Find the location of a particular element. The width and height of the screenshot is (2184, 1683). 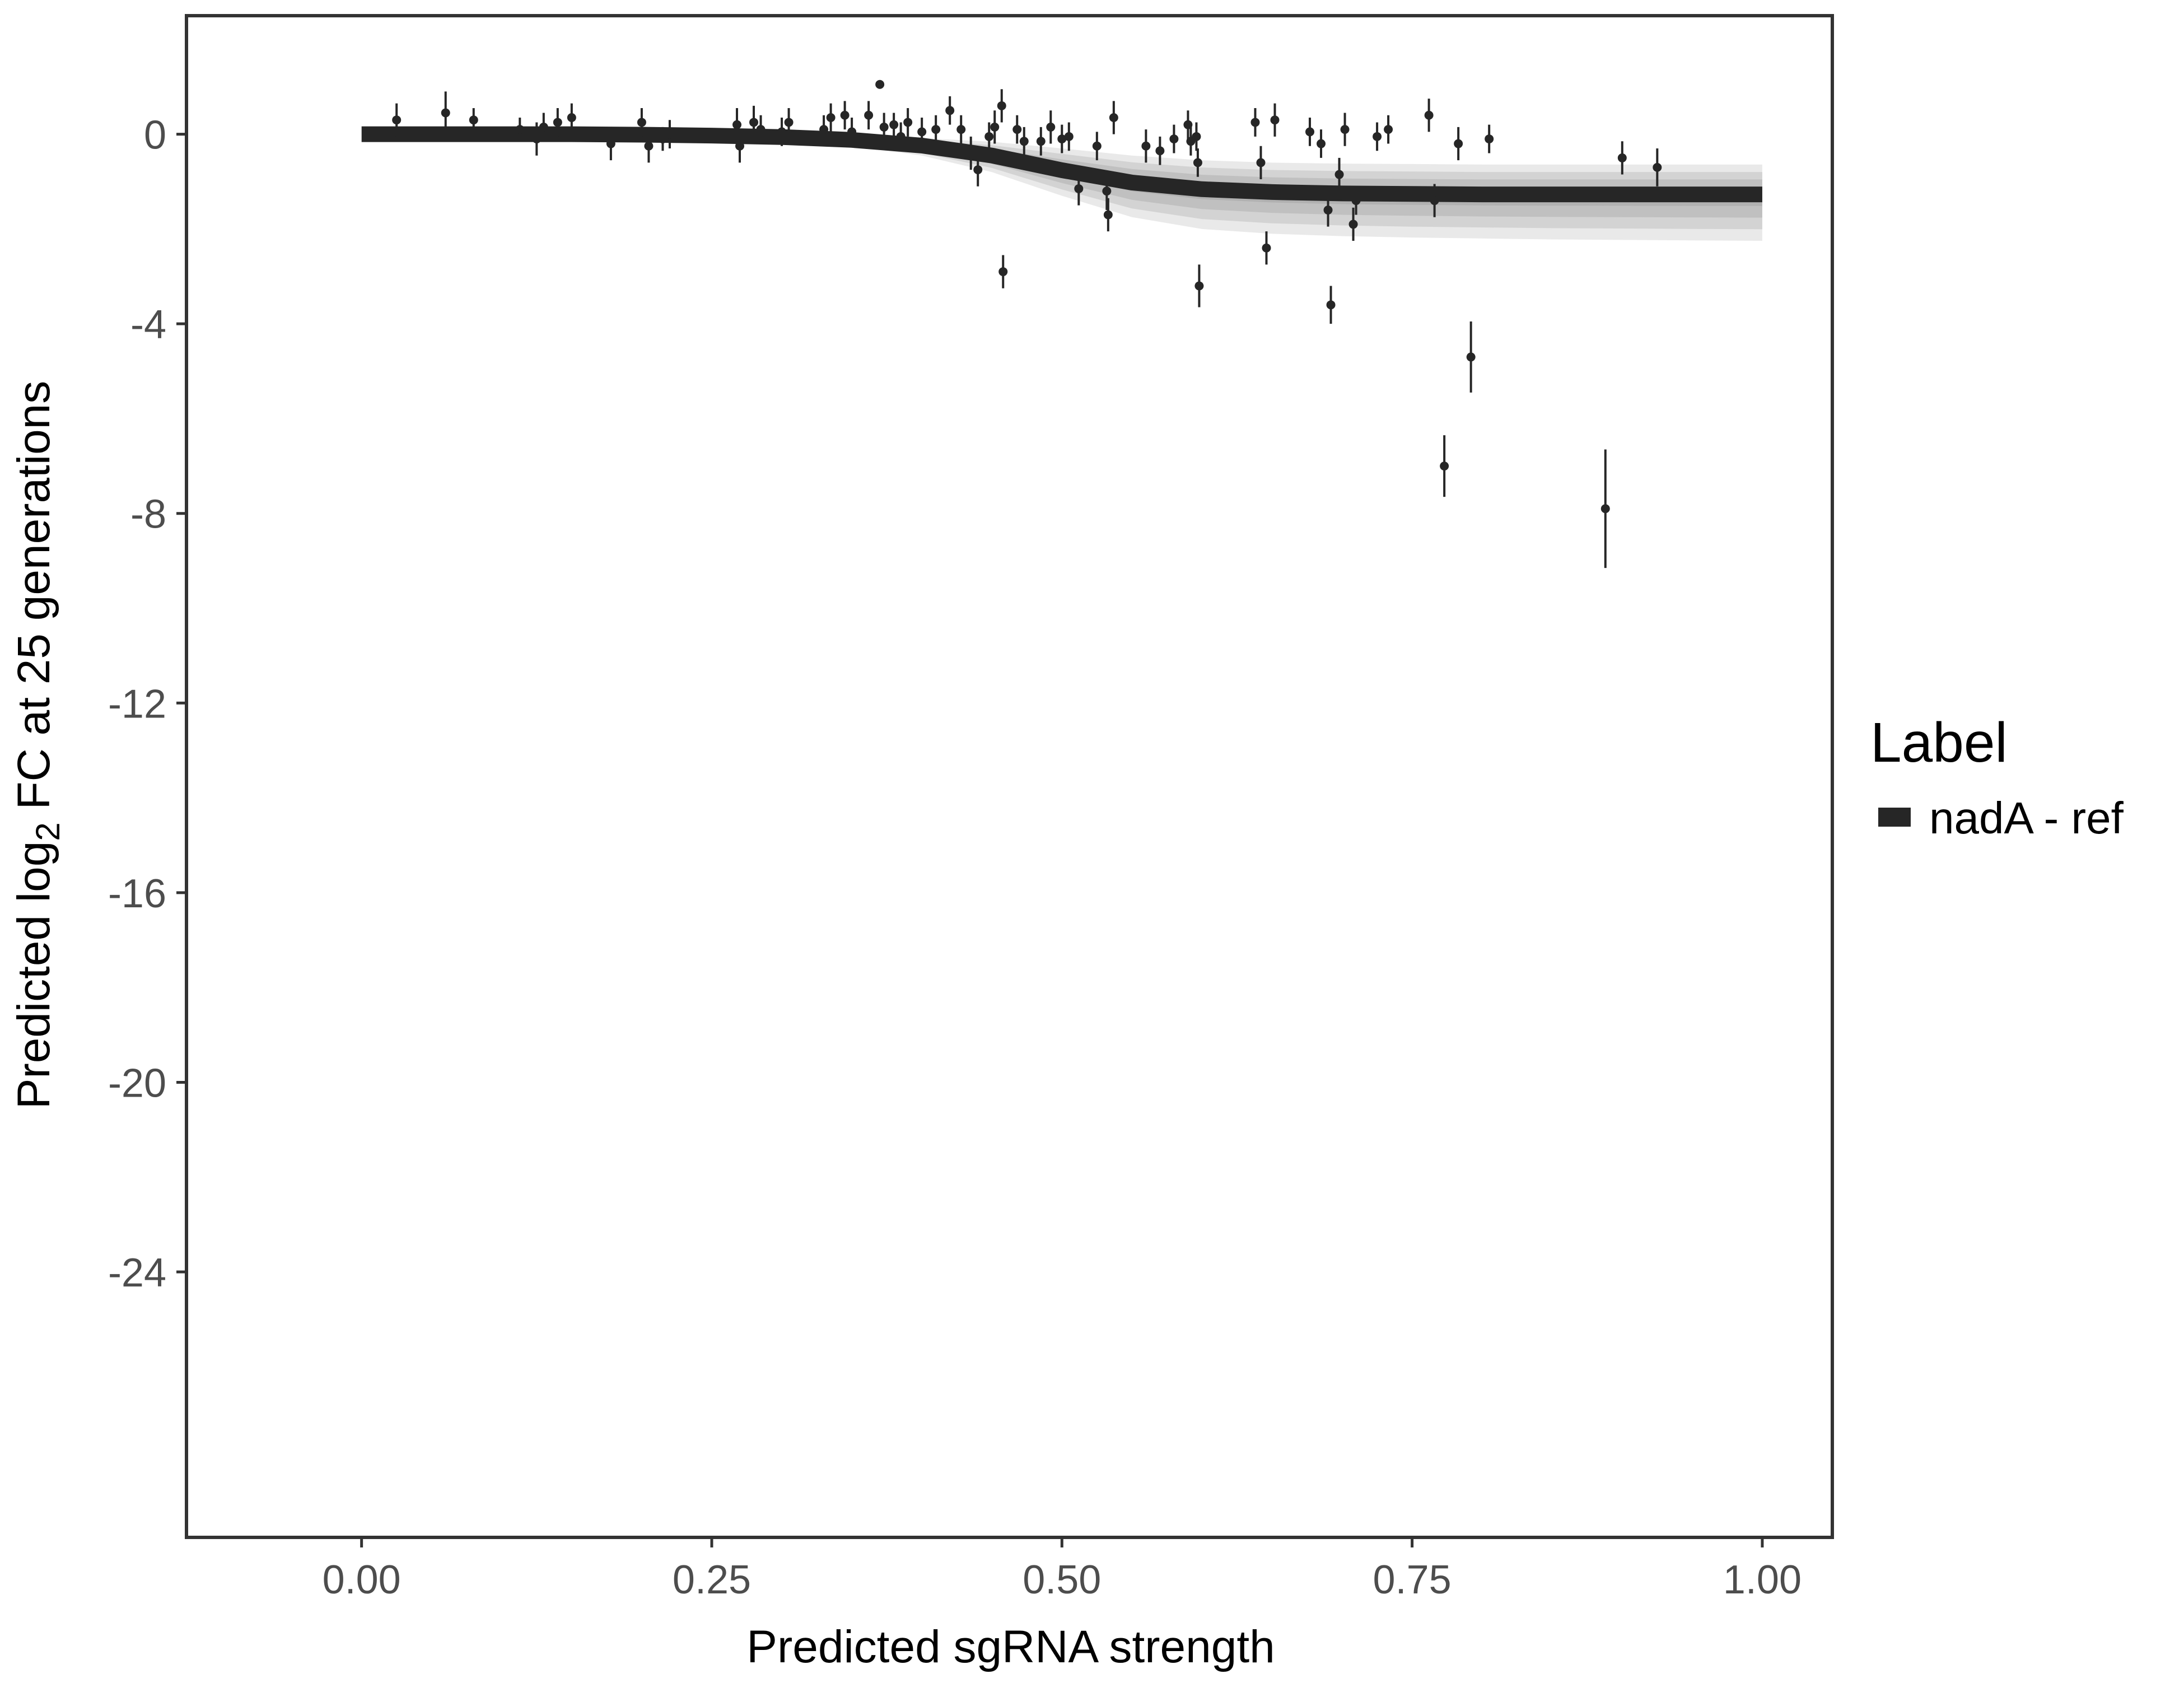

y-tick-label: -24 is located at coordinates (137, 1273).